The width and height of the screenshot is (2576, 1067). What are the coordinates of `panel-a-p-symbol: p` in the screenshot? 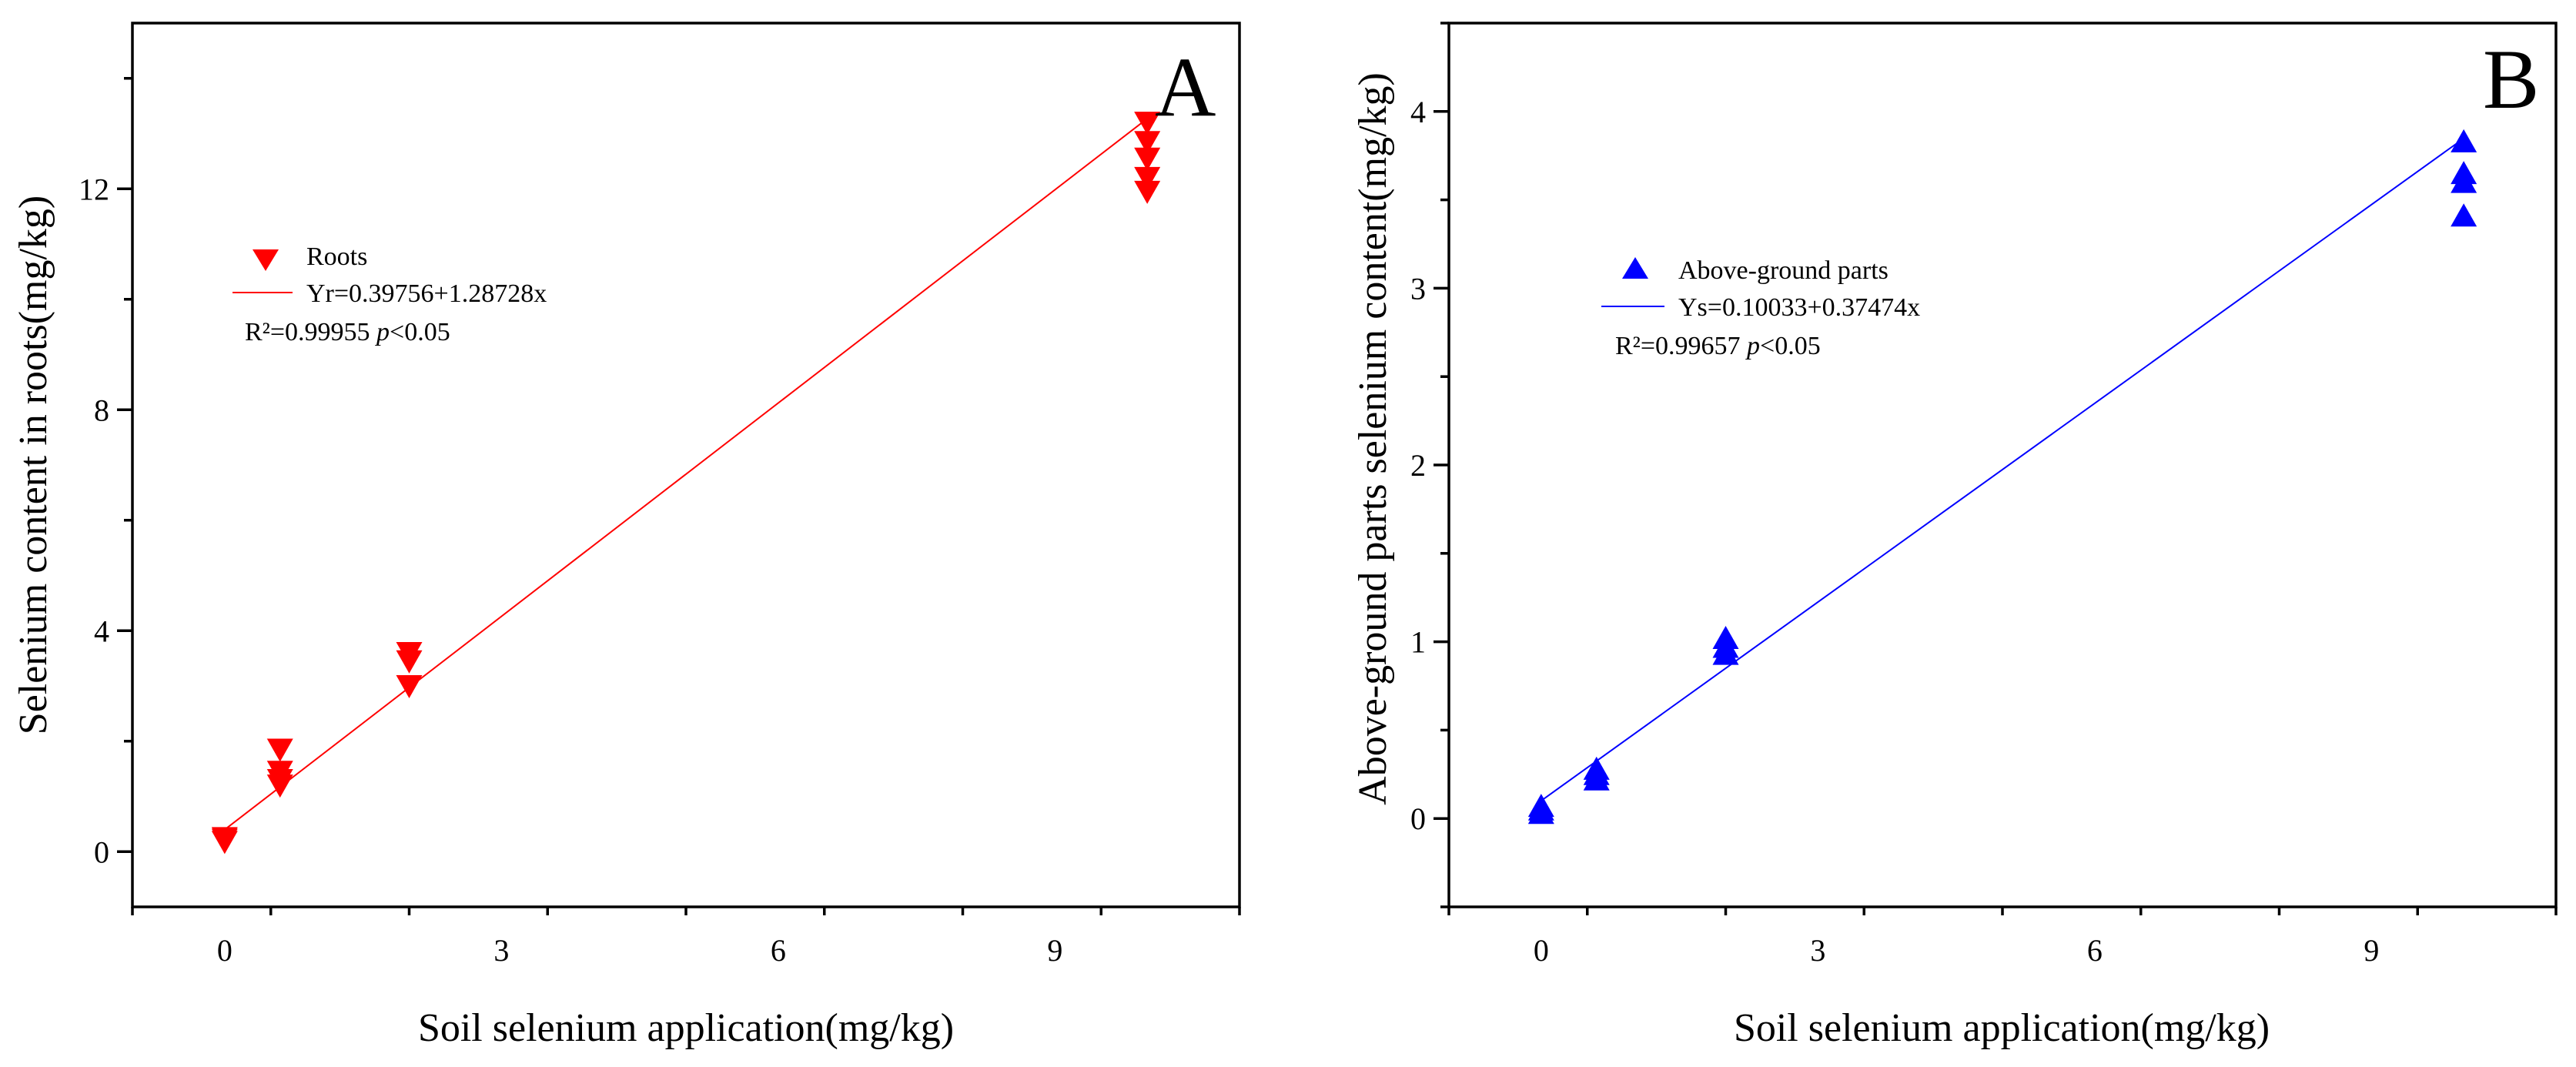 It's located at (382, 332).